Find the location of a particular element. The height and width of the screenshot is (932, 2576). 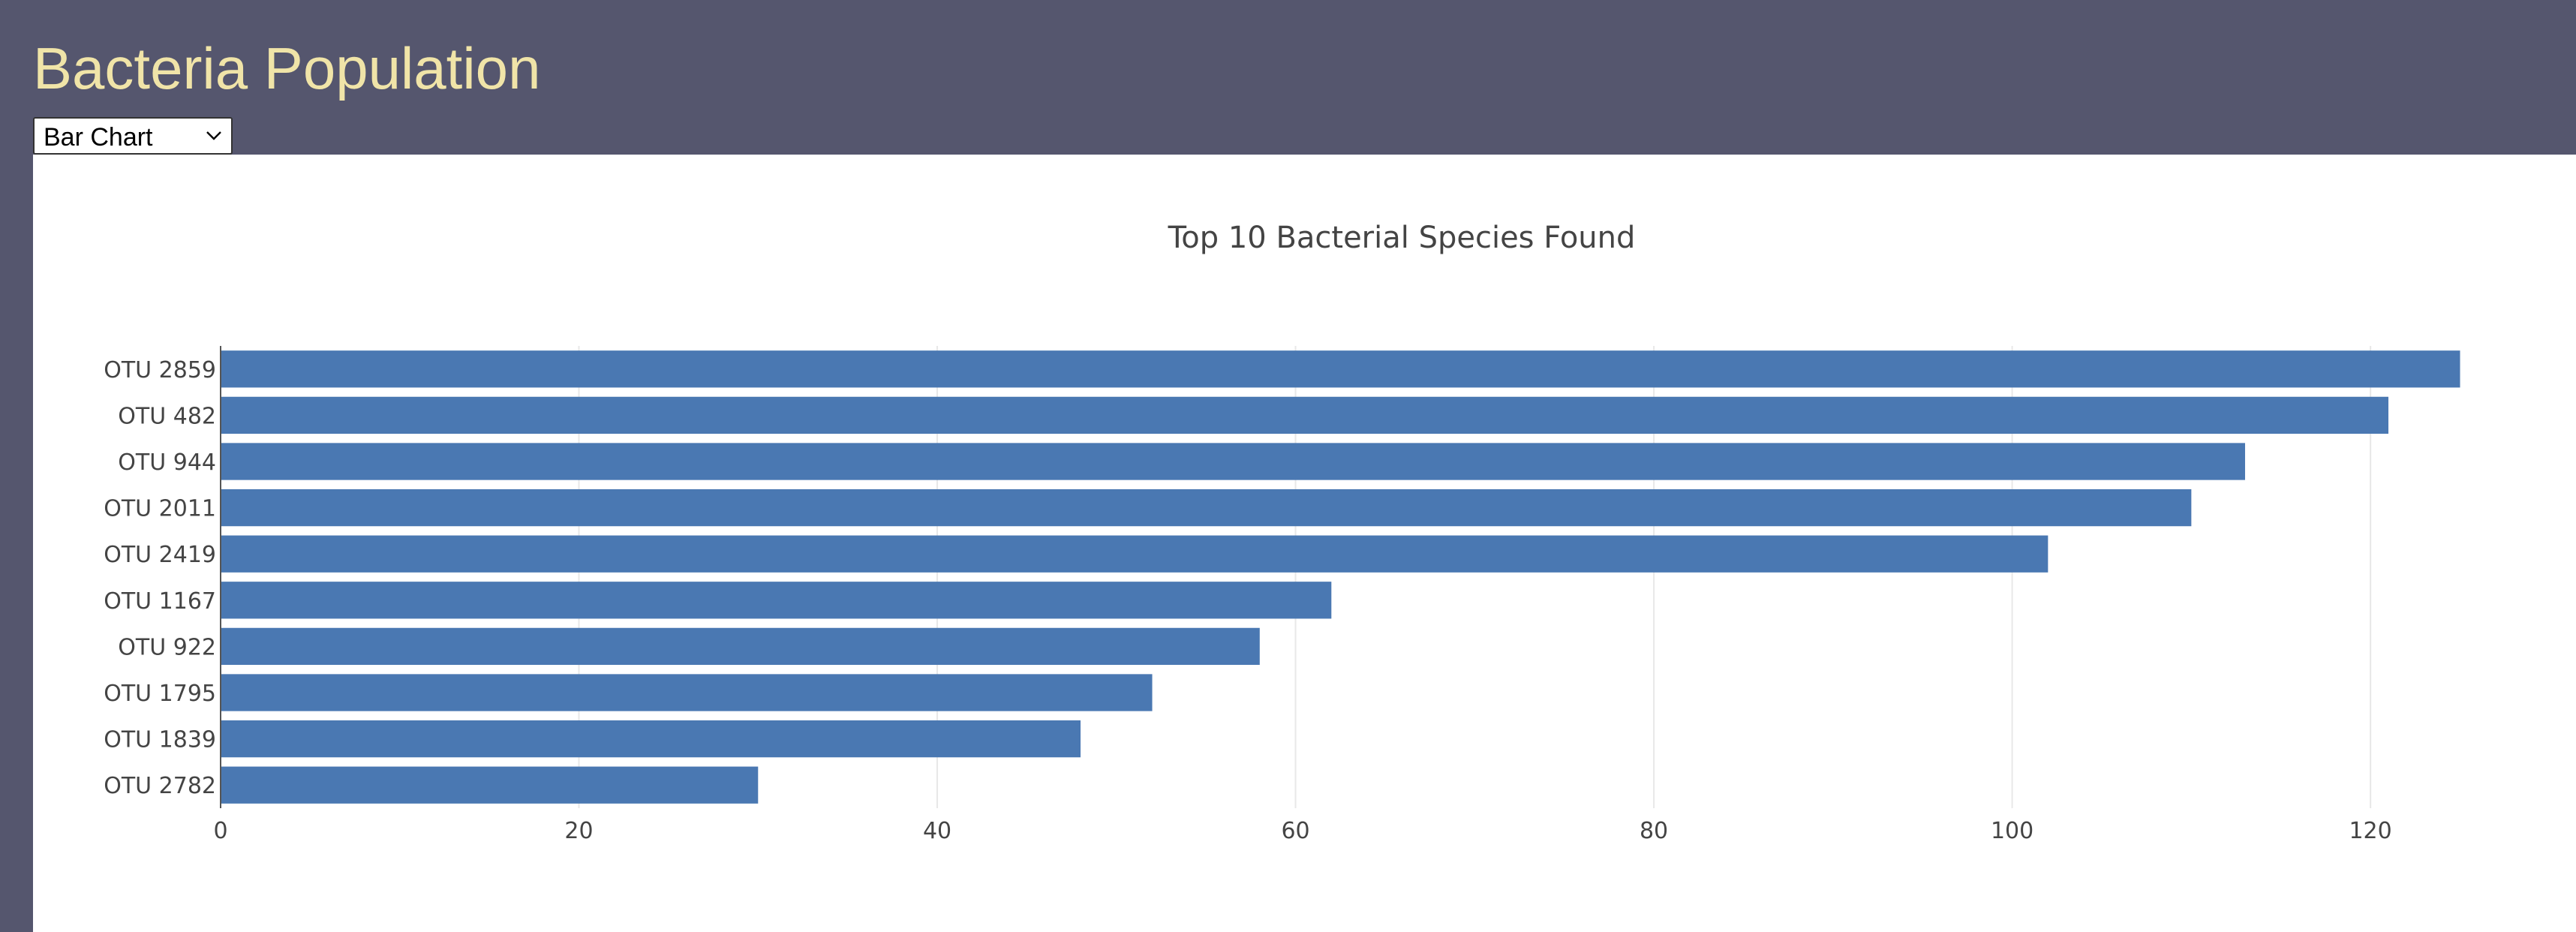

page-title: Bacteria Population is located at coordinates (287, 68).